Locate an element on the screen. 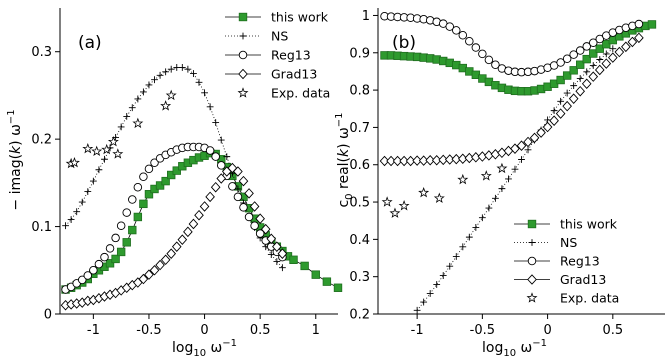  panel-a-legend-label: this work is located at coordinates (300, 17).